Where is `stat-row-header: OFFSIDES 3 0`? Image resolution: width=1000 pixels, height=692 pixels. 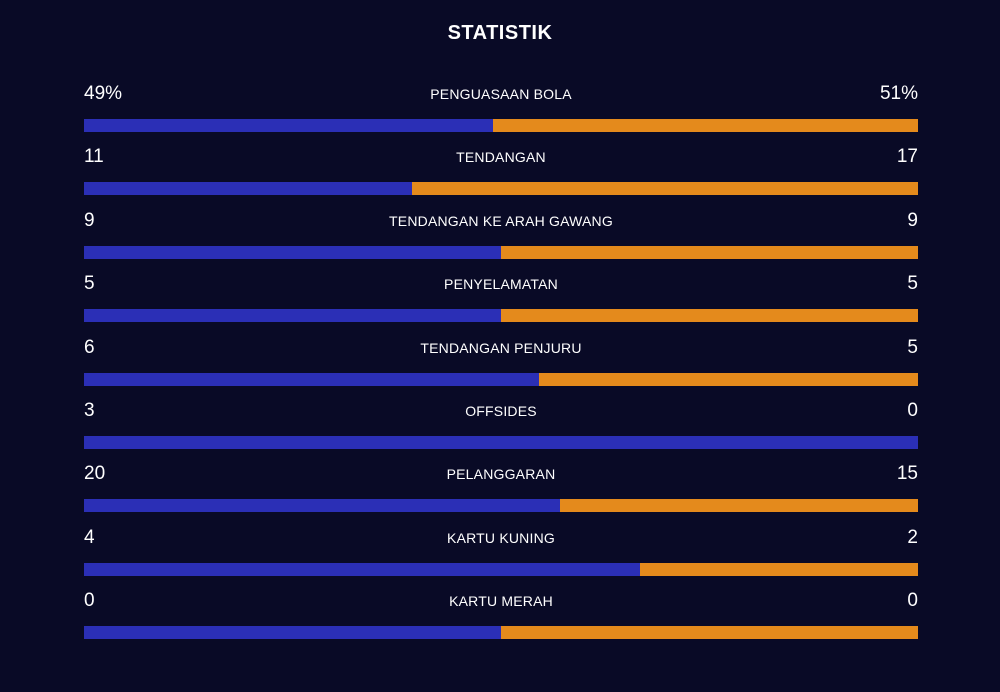
stat-row-header: OFFSIDES 3 0 is located at coordinates (501, 411).